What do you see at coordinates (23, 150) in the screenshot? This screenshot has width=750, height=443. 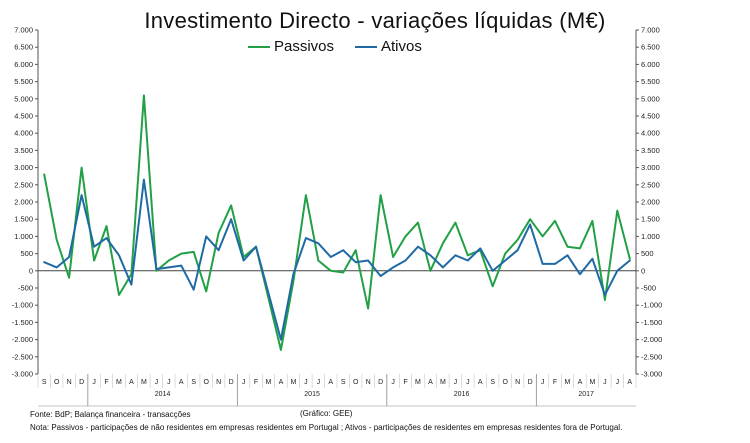 I see `y-tick-label-left: 3.500` at bounding box center [23, 150].